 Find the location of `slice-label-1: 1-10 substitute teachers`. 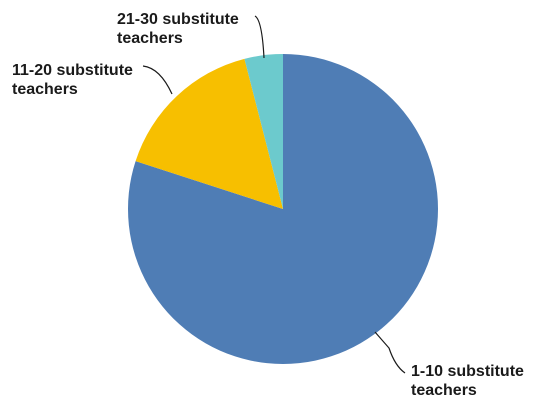

slice-label-1: 1-10 substitute teachers is located at coordinates (467, 380).